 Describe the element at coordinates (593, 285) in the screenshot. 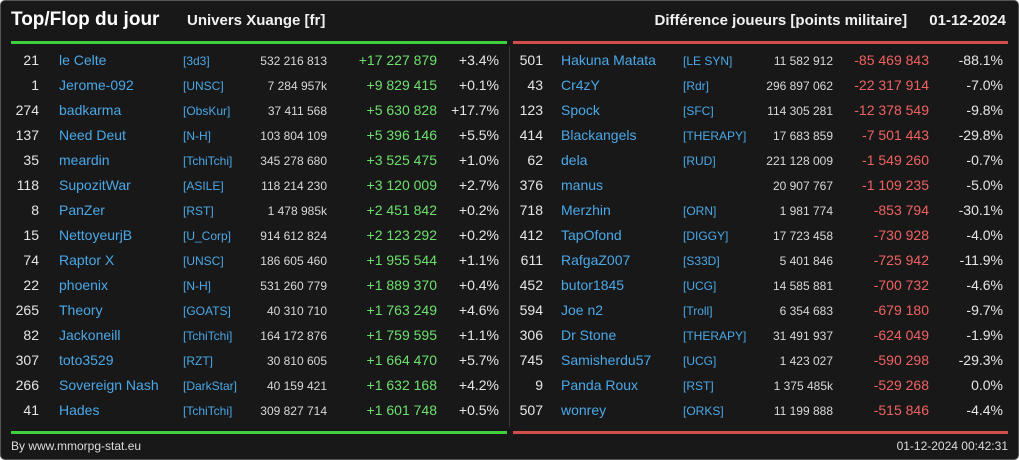

I see `player-name-link: butor1845` at that location.